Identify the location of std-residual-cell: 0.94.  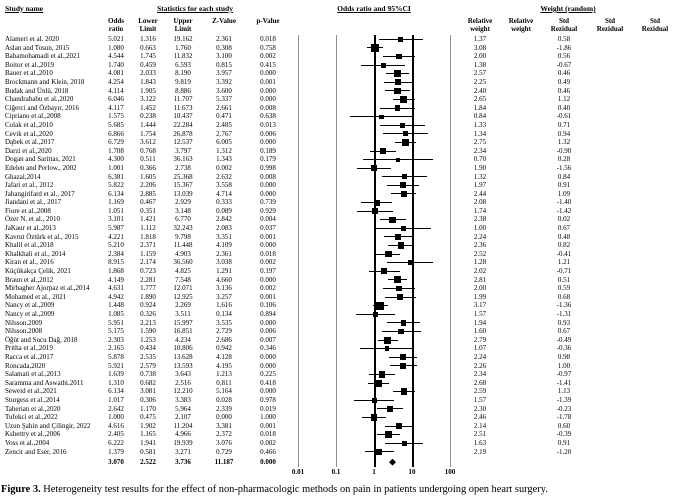
(564, 133).